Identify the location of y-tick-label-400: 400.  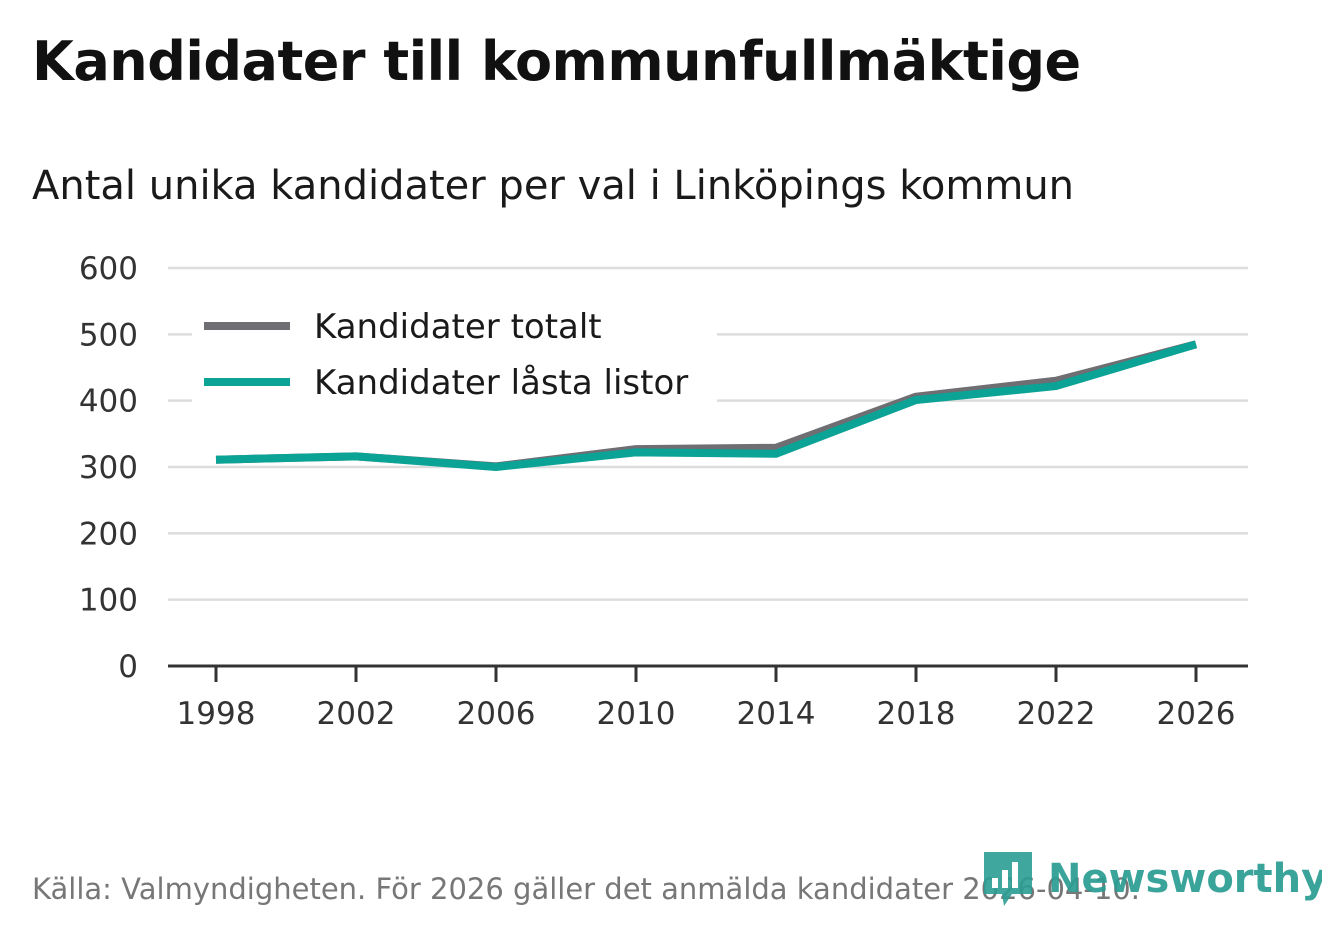
(108, 402).